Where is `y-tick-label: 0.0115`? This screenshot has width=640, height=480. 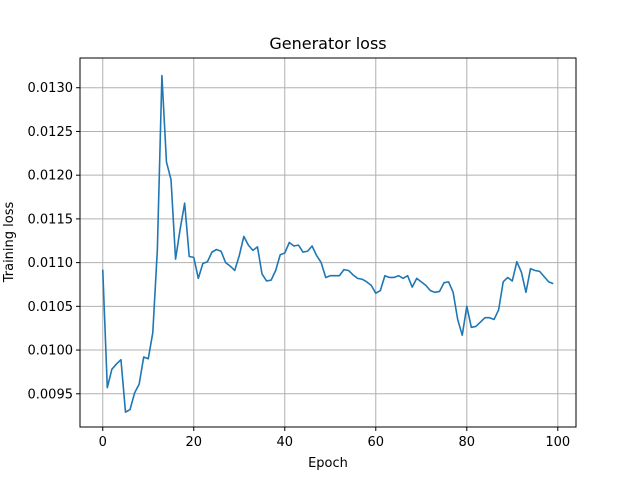
y-tick-label: 0.0115 is located at coordinates (51, 219).